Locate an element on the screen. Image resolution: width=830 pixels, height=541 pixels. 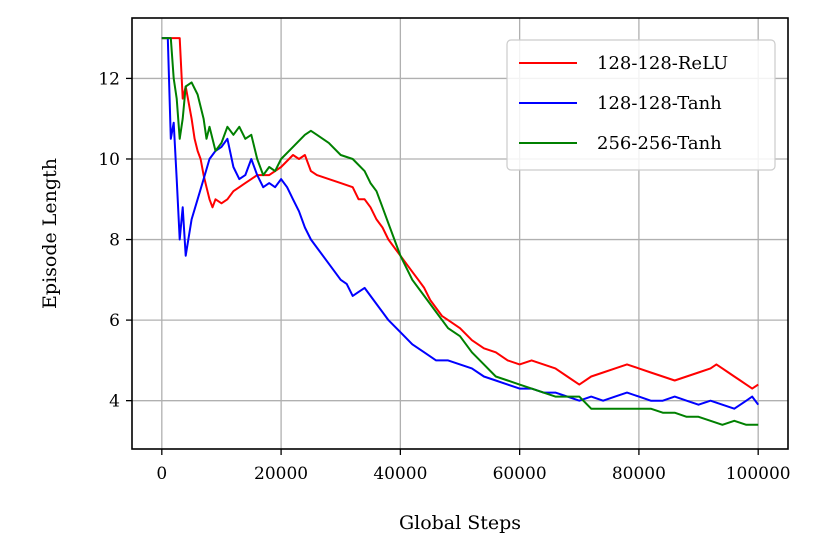
y-tick-label: 6 is located at coordinates (114, 321).